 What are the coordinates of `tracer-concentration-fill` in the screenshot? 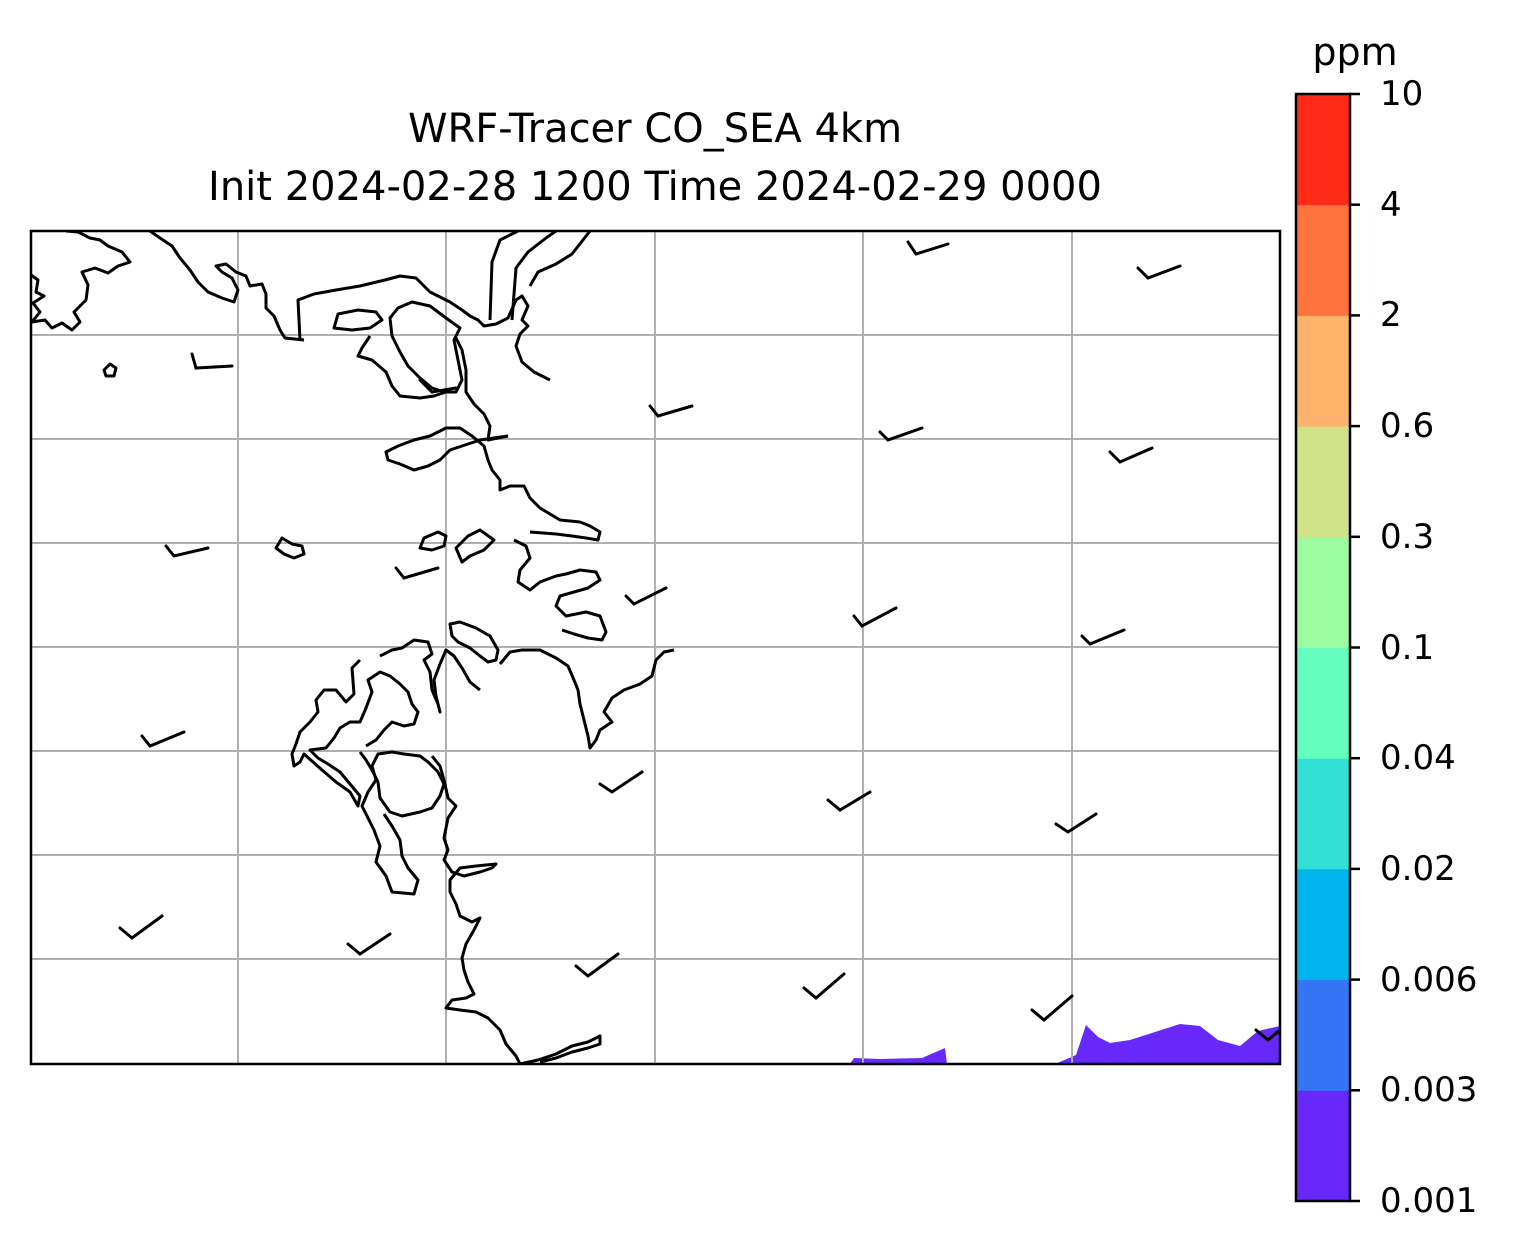 It's located at (1065, 1044).